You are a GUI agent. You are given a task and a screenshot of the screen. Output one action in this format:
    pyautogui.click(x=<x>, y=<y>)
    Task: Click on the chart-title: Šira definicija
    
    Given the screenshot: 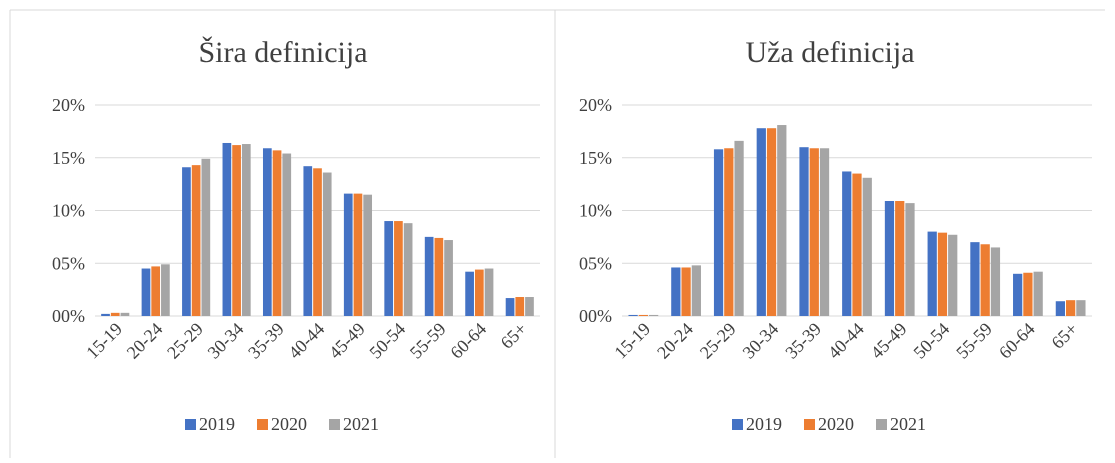 What is the action you would take?
    pyautogui.click(x=282, y=52)
    